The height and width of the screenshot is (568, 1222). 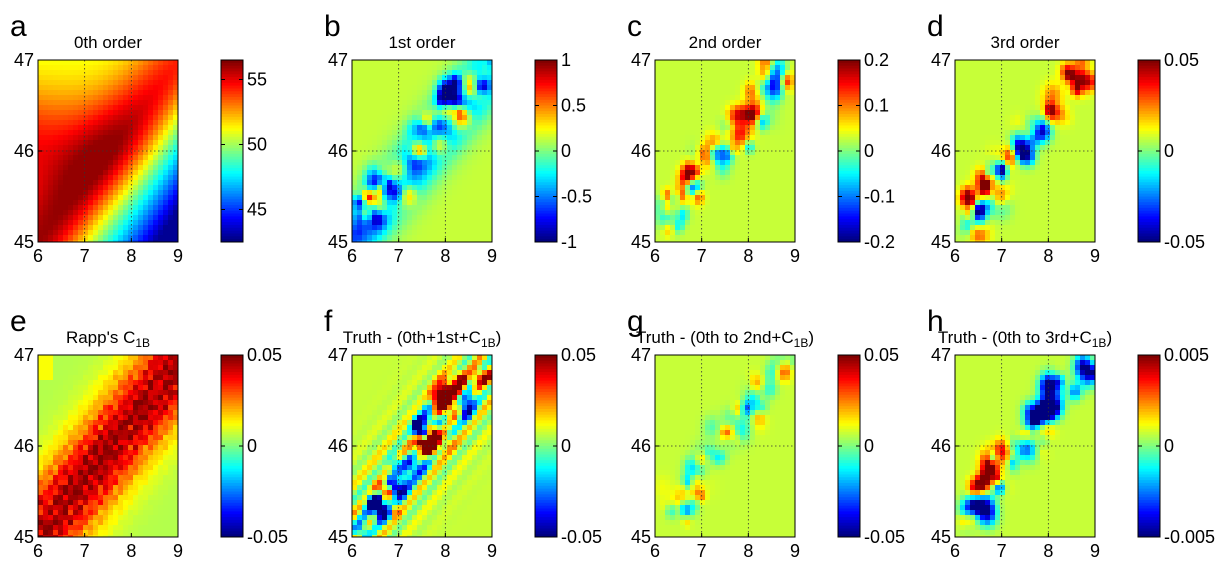 I want to click on panel-title: 1st order, so click(x=421, y=42).